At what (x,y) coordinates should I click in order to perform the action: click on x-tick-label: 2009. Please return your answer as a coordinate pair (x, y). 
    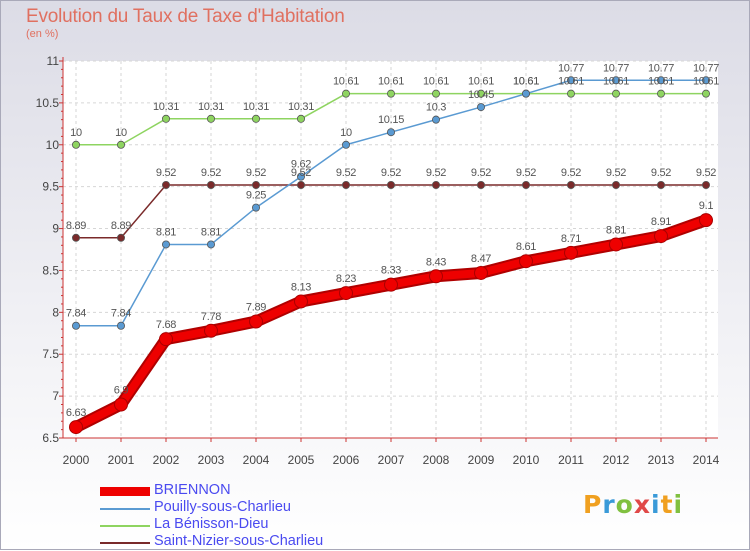
    Looking at the image, I should click on (481, 460).